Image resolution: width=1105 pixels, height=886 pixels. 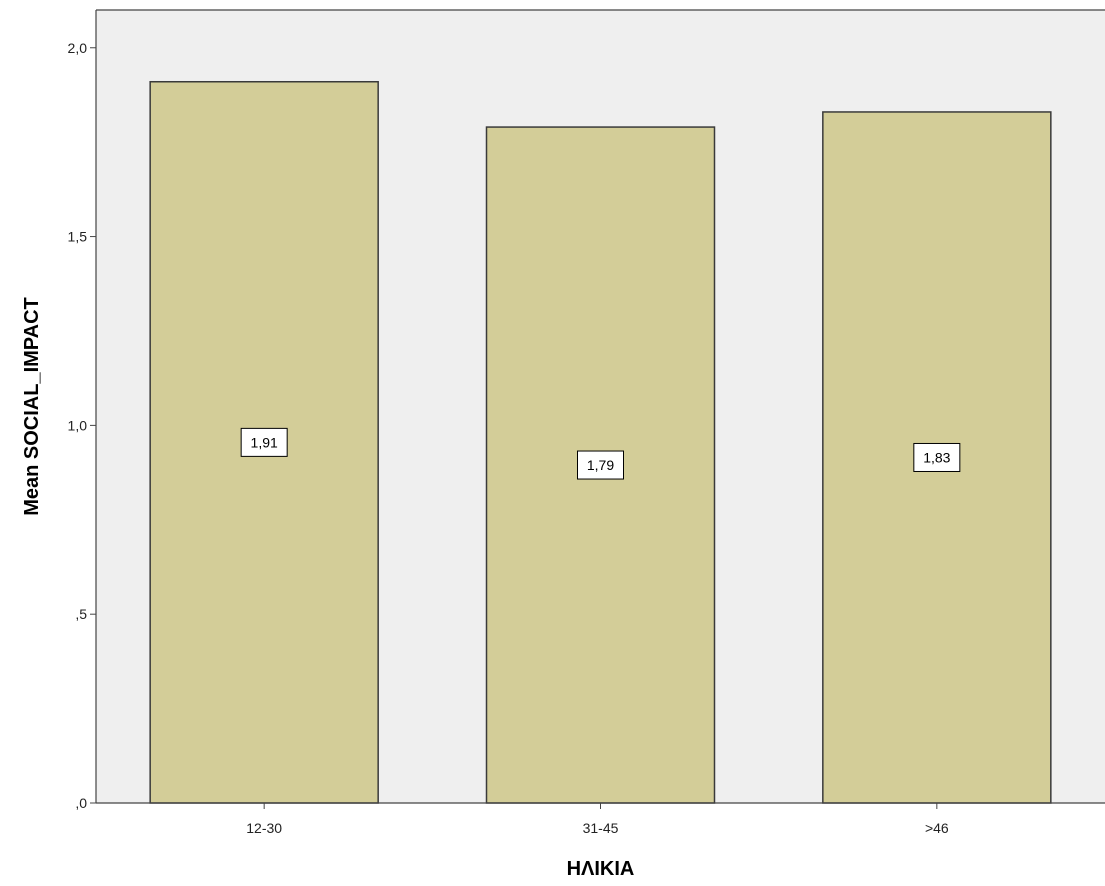 I want to click on y-axis-title: Mean SOCIAL_IMPACT, so click(x=32, y=406).